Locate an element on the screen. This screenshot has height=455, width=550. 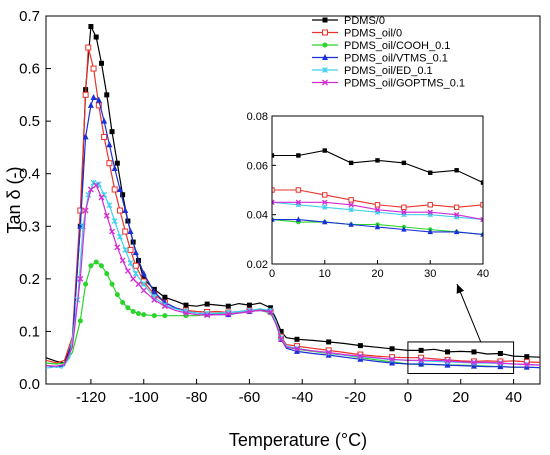
x-tick-label: 20 is located at coordinates (460, 397).